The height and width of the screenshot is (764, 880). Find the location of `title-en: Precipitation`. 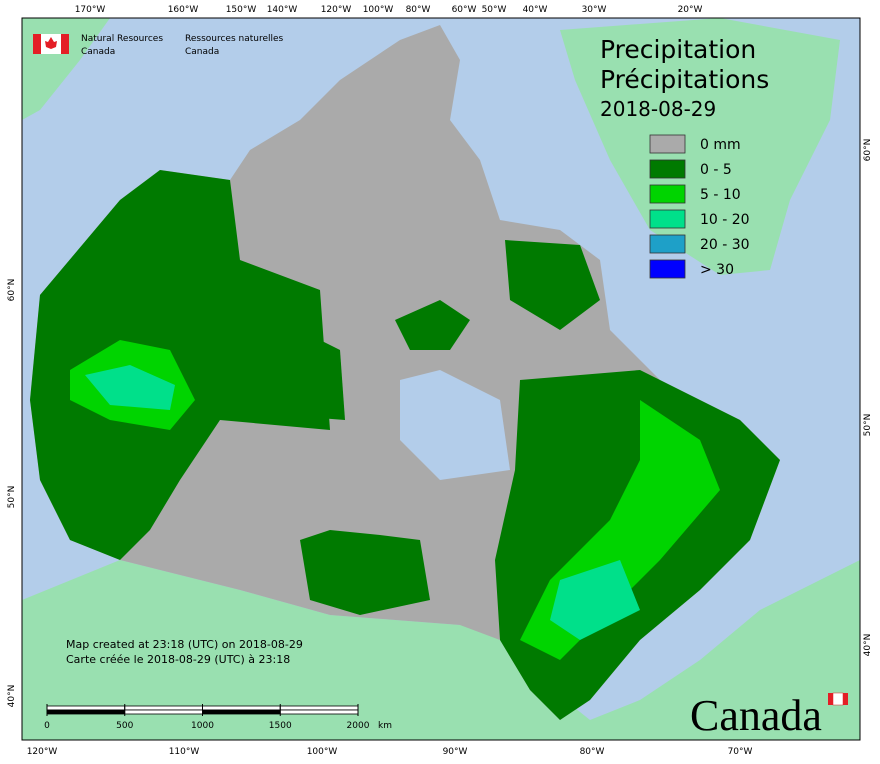

title-en: Precipitation is located at coordinates (678, 49).